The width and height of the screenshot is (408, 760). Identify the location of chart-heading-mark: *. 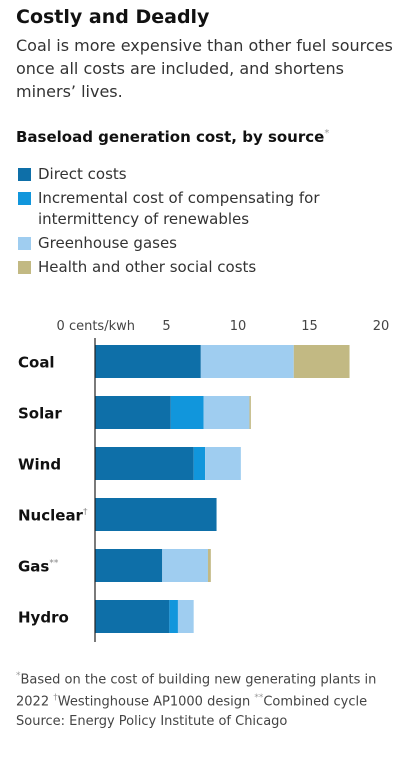
(327, 133).